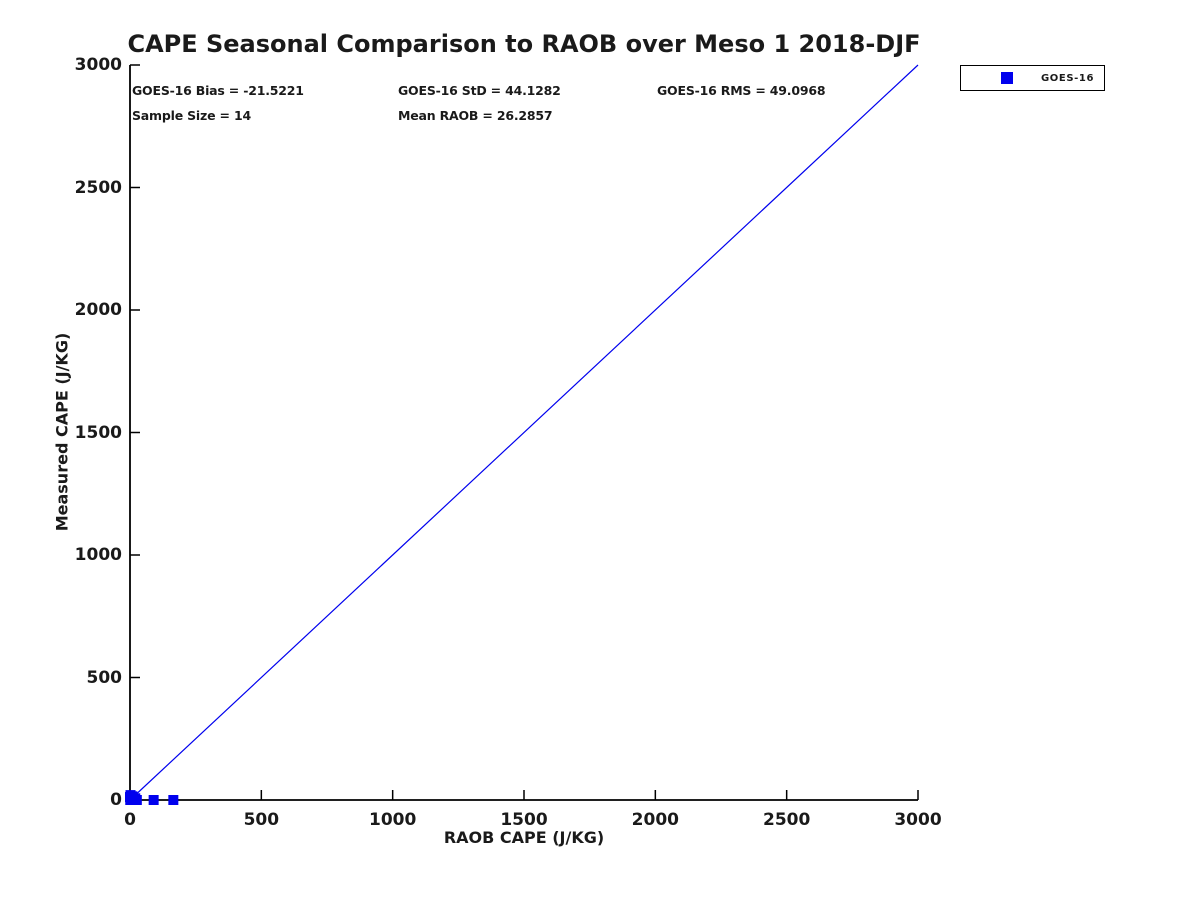 Image resolution: width=1200 pixels, height=900 pixels. Describe the element at coordinates (98, 432) in the screenshot. I see `y-tick-label: 1500` at that location.